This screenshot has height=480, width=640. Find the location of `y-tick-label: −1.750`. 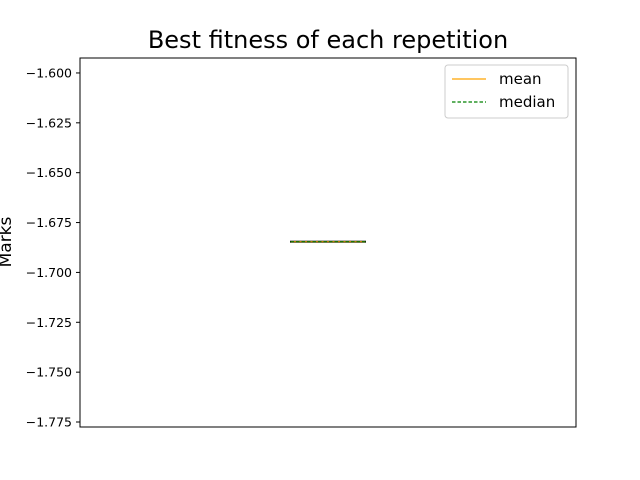

y-tick-label: −1.750 is located at coordinates (49, 372).